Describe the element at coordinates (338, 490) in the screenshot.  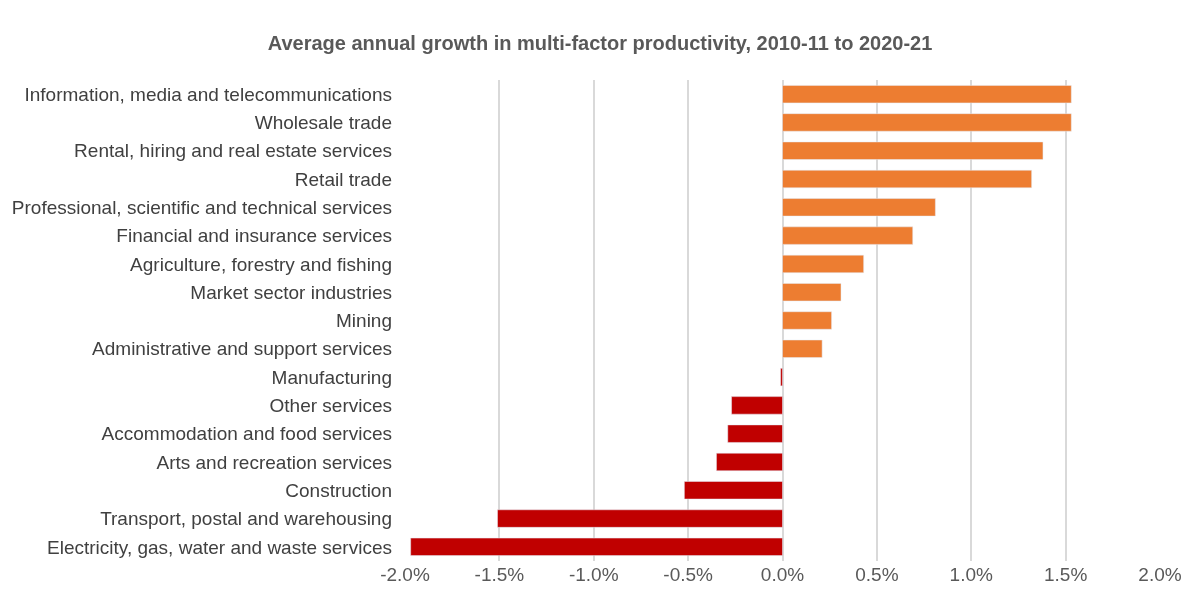
I see `y-tick-label: Construction` at that location.